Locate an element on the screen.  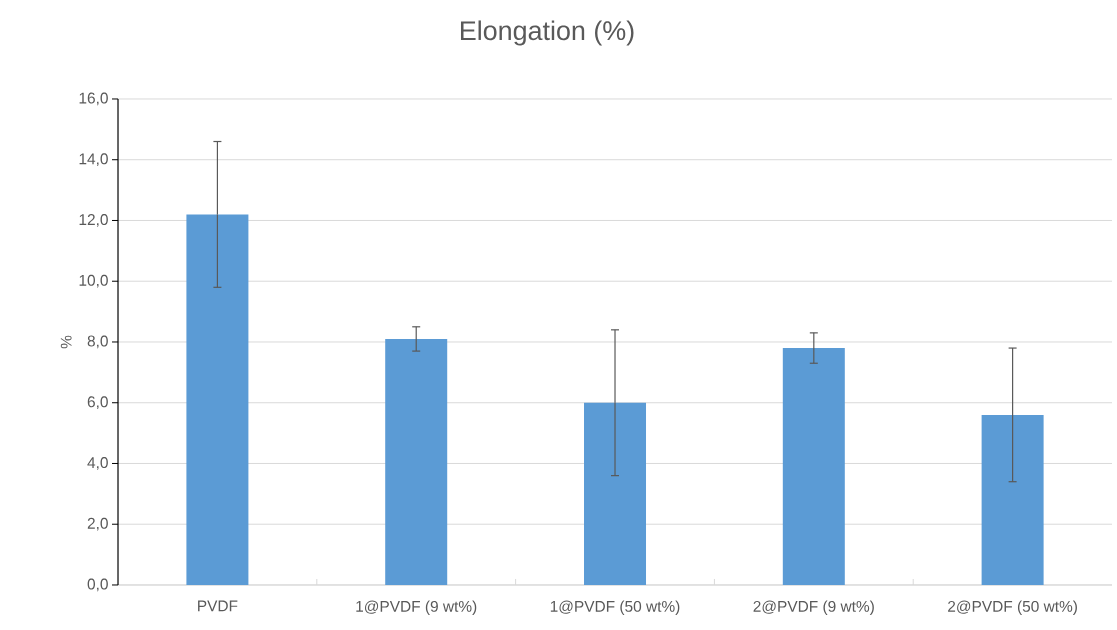
y-tick-label: 6,0 is located at coordinates (97, 403).